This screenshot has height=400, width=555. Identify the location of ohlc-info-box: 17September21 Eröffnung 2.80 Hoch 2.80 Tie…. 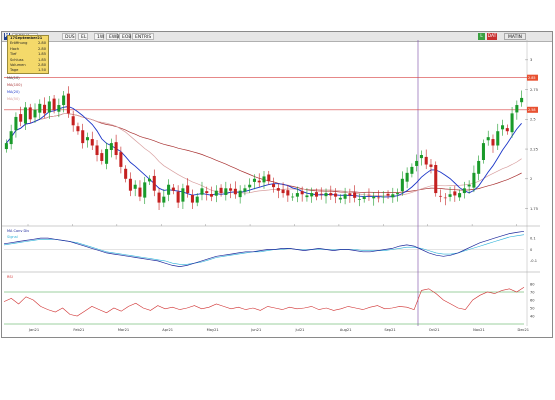
(28, 54).